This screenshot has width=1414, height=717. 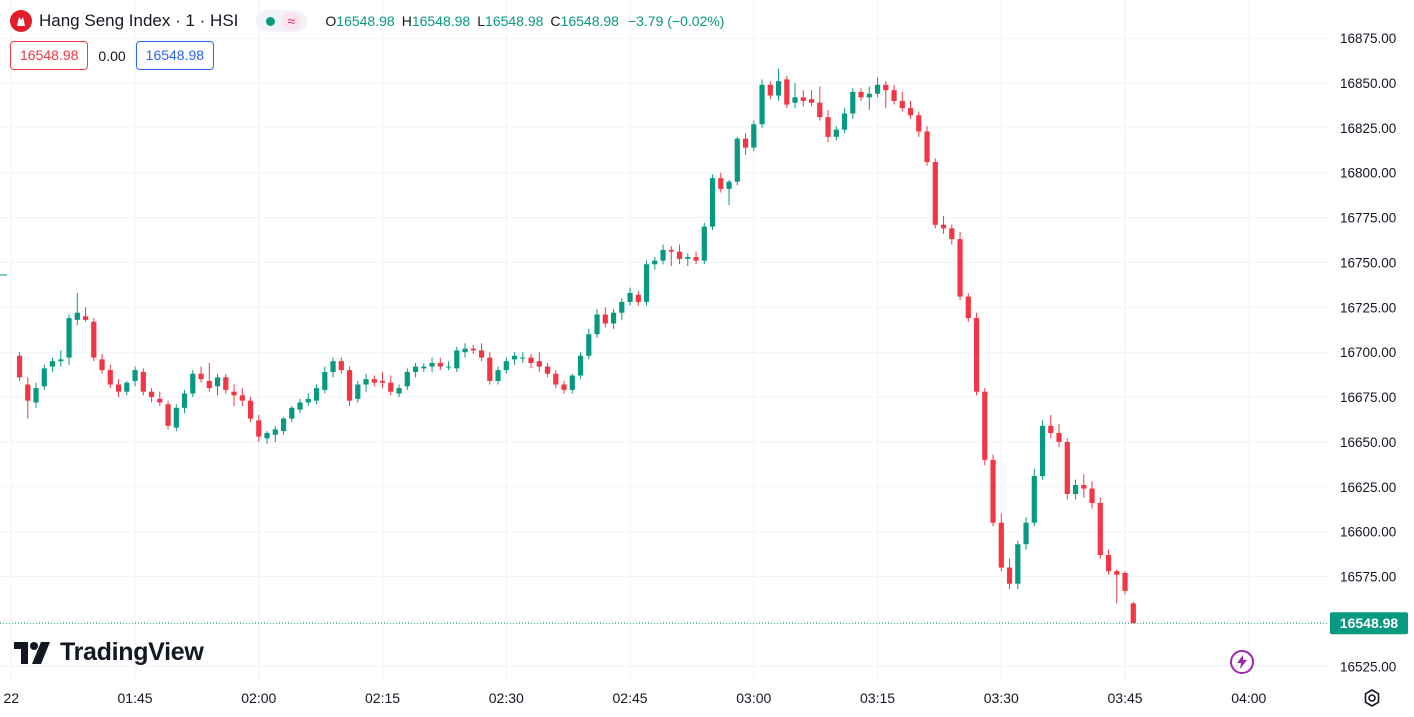 I want to click on symbol-title: Hang Seng Index · 1 · HSI, so click(x=139, y=20).